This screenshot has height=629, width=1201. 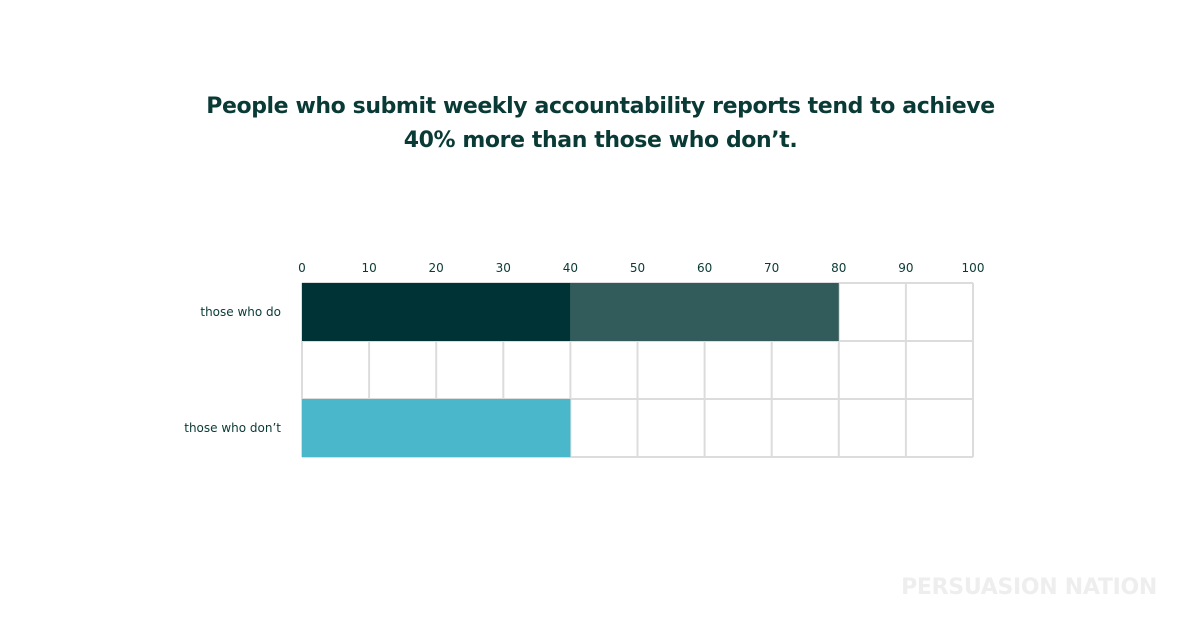 What do you see at coordinates (302, 268) in the screenshot?
I see `x-tick-label: 0` at bounding box center [302, 268].